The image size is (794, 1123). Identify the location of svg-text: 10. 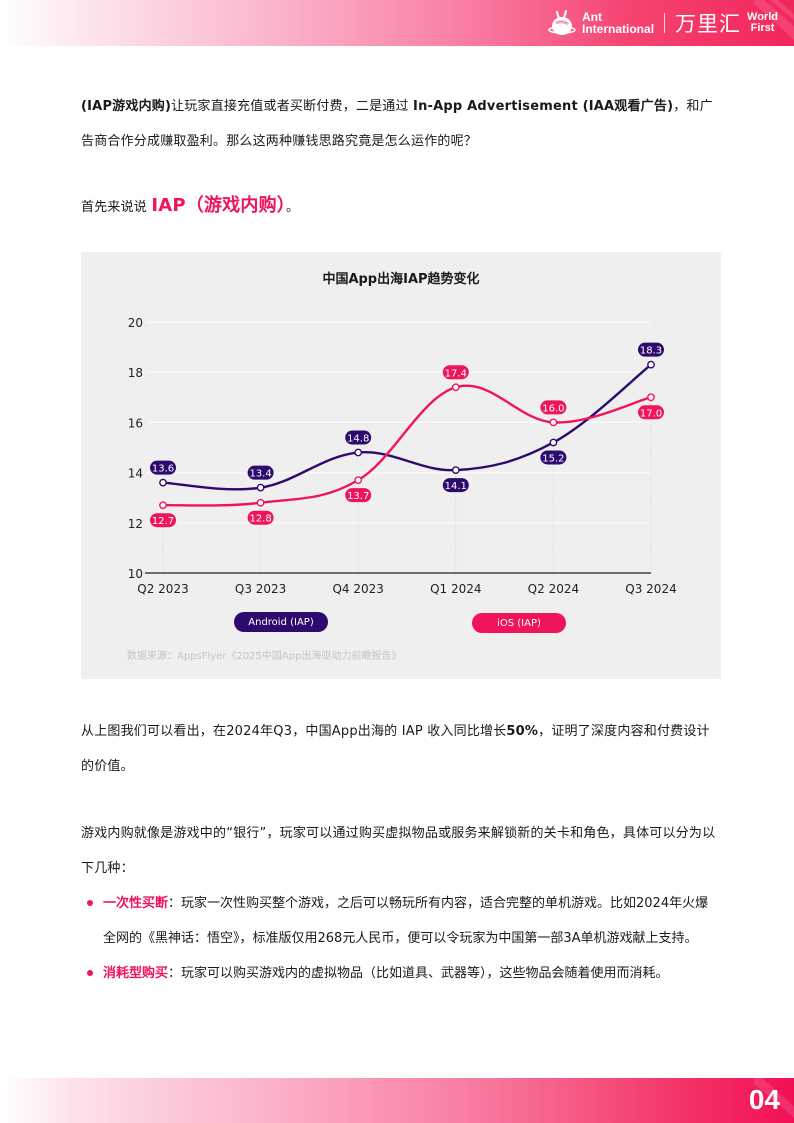
(135, 574).